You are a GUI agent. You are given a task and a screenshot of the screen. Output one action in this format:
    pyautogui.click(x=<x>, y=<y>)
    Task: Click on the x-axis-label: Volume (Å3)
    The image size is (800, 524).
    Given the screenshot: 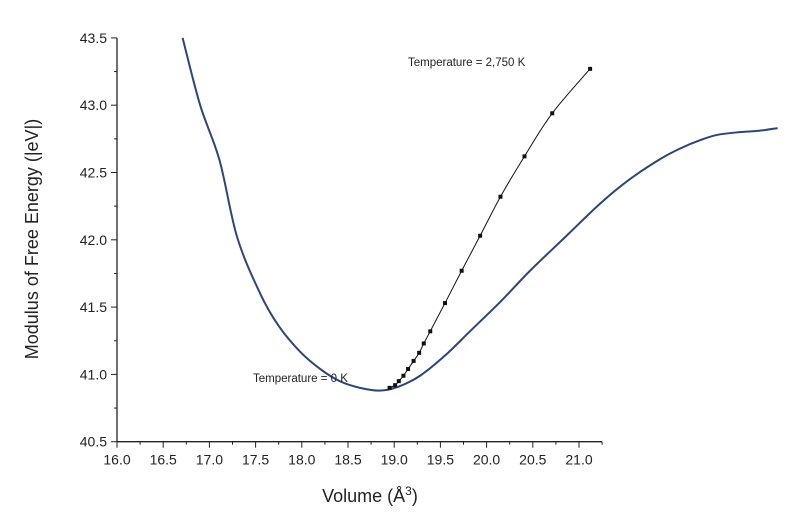 What is the action you would take?
    pyautogui.click(x=370, y=495)
    